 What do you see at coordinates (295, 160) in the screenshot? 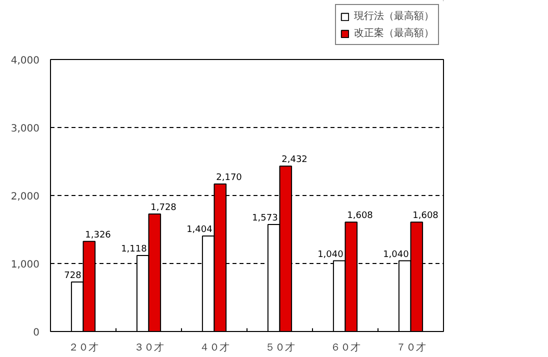
I see `text: 2,432` at bounding box center [295, 160].